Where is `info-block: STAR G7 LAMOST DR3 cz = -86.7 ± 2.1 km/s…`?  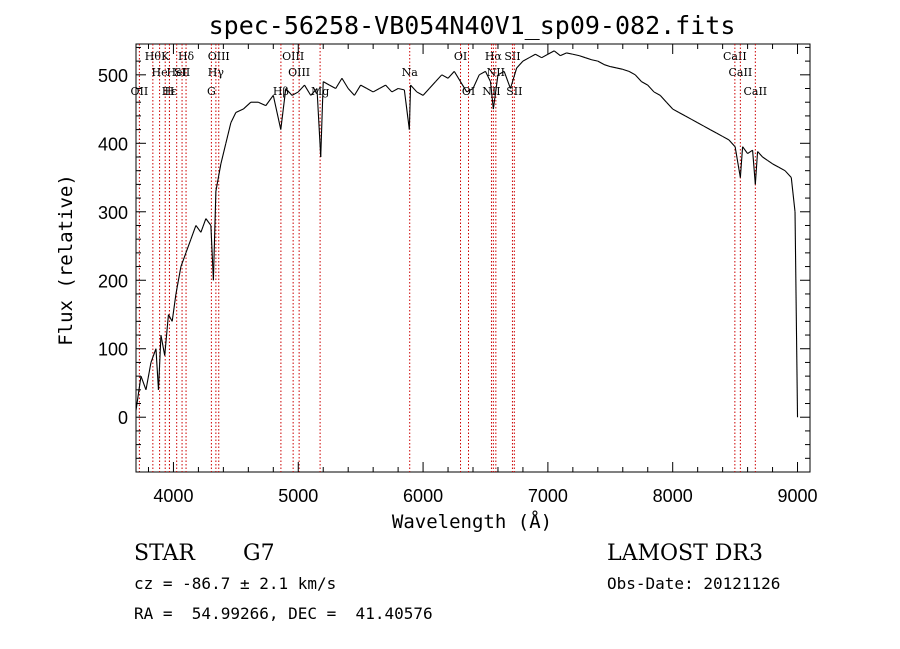
info-block: STAR G7 LAMOST DR3 cz = -86.7 ± 2.1 km/s… is located at coordinates (457, 582).